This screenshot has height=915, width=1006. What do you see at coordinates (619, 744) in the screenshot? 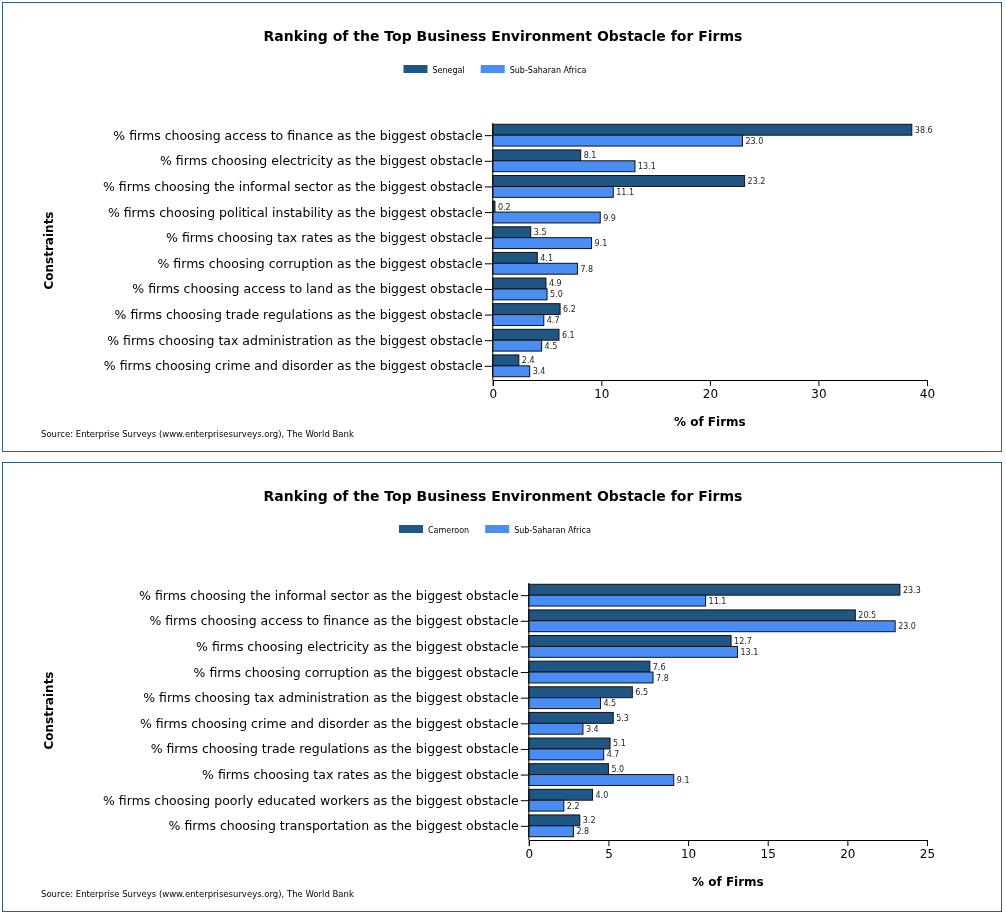
I see `data-label: 5.1` at bounding box center [619, 744].